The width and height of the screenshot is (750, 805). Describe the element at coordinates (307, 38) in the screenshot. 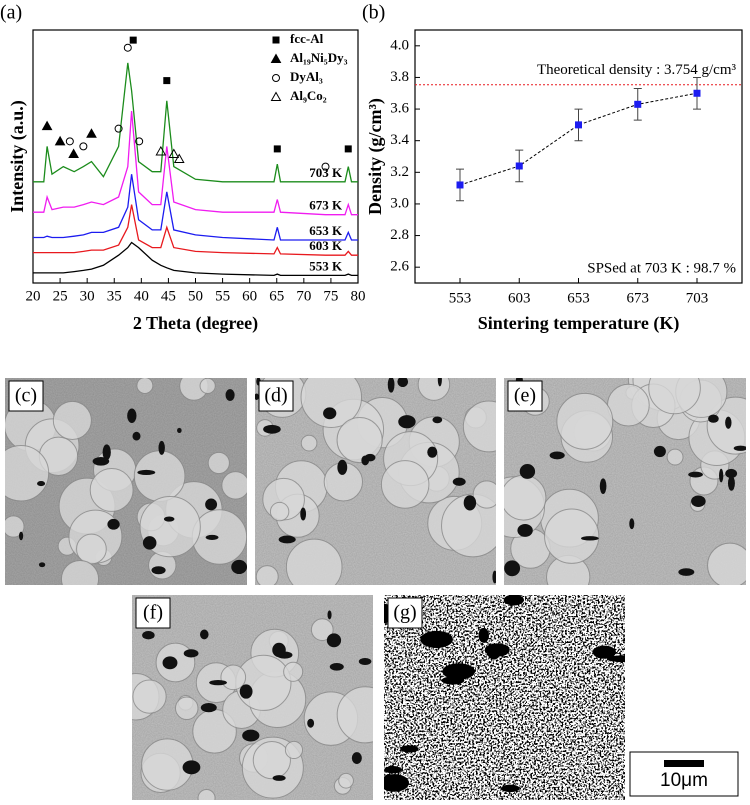

I see `legend-label: fcc-Al` at that location.